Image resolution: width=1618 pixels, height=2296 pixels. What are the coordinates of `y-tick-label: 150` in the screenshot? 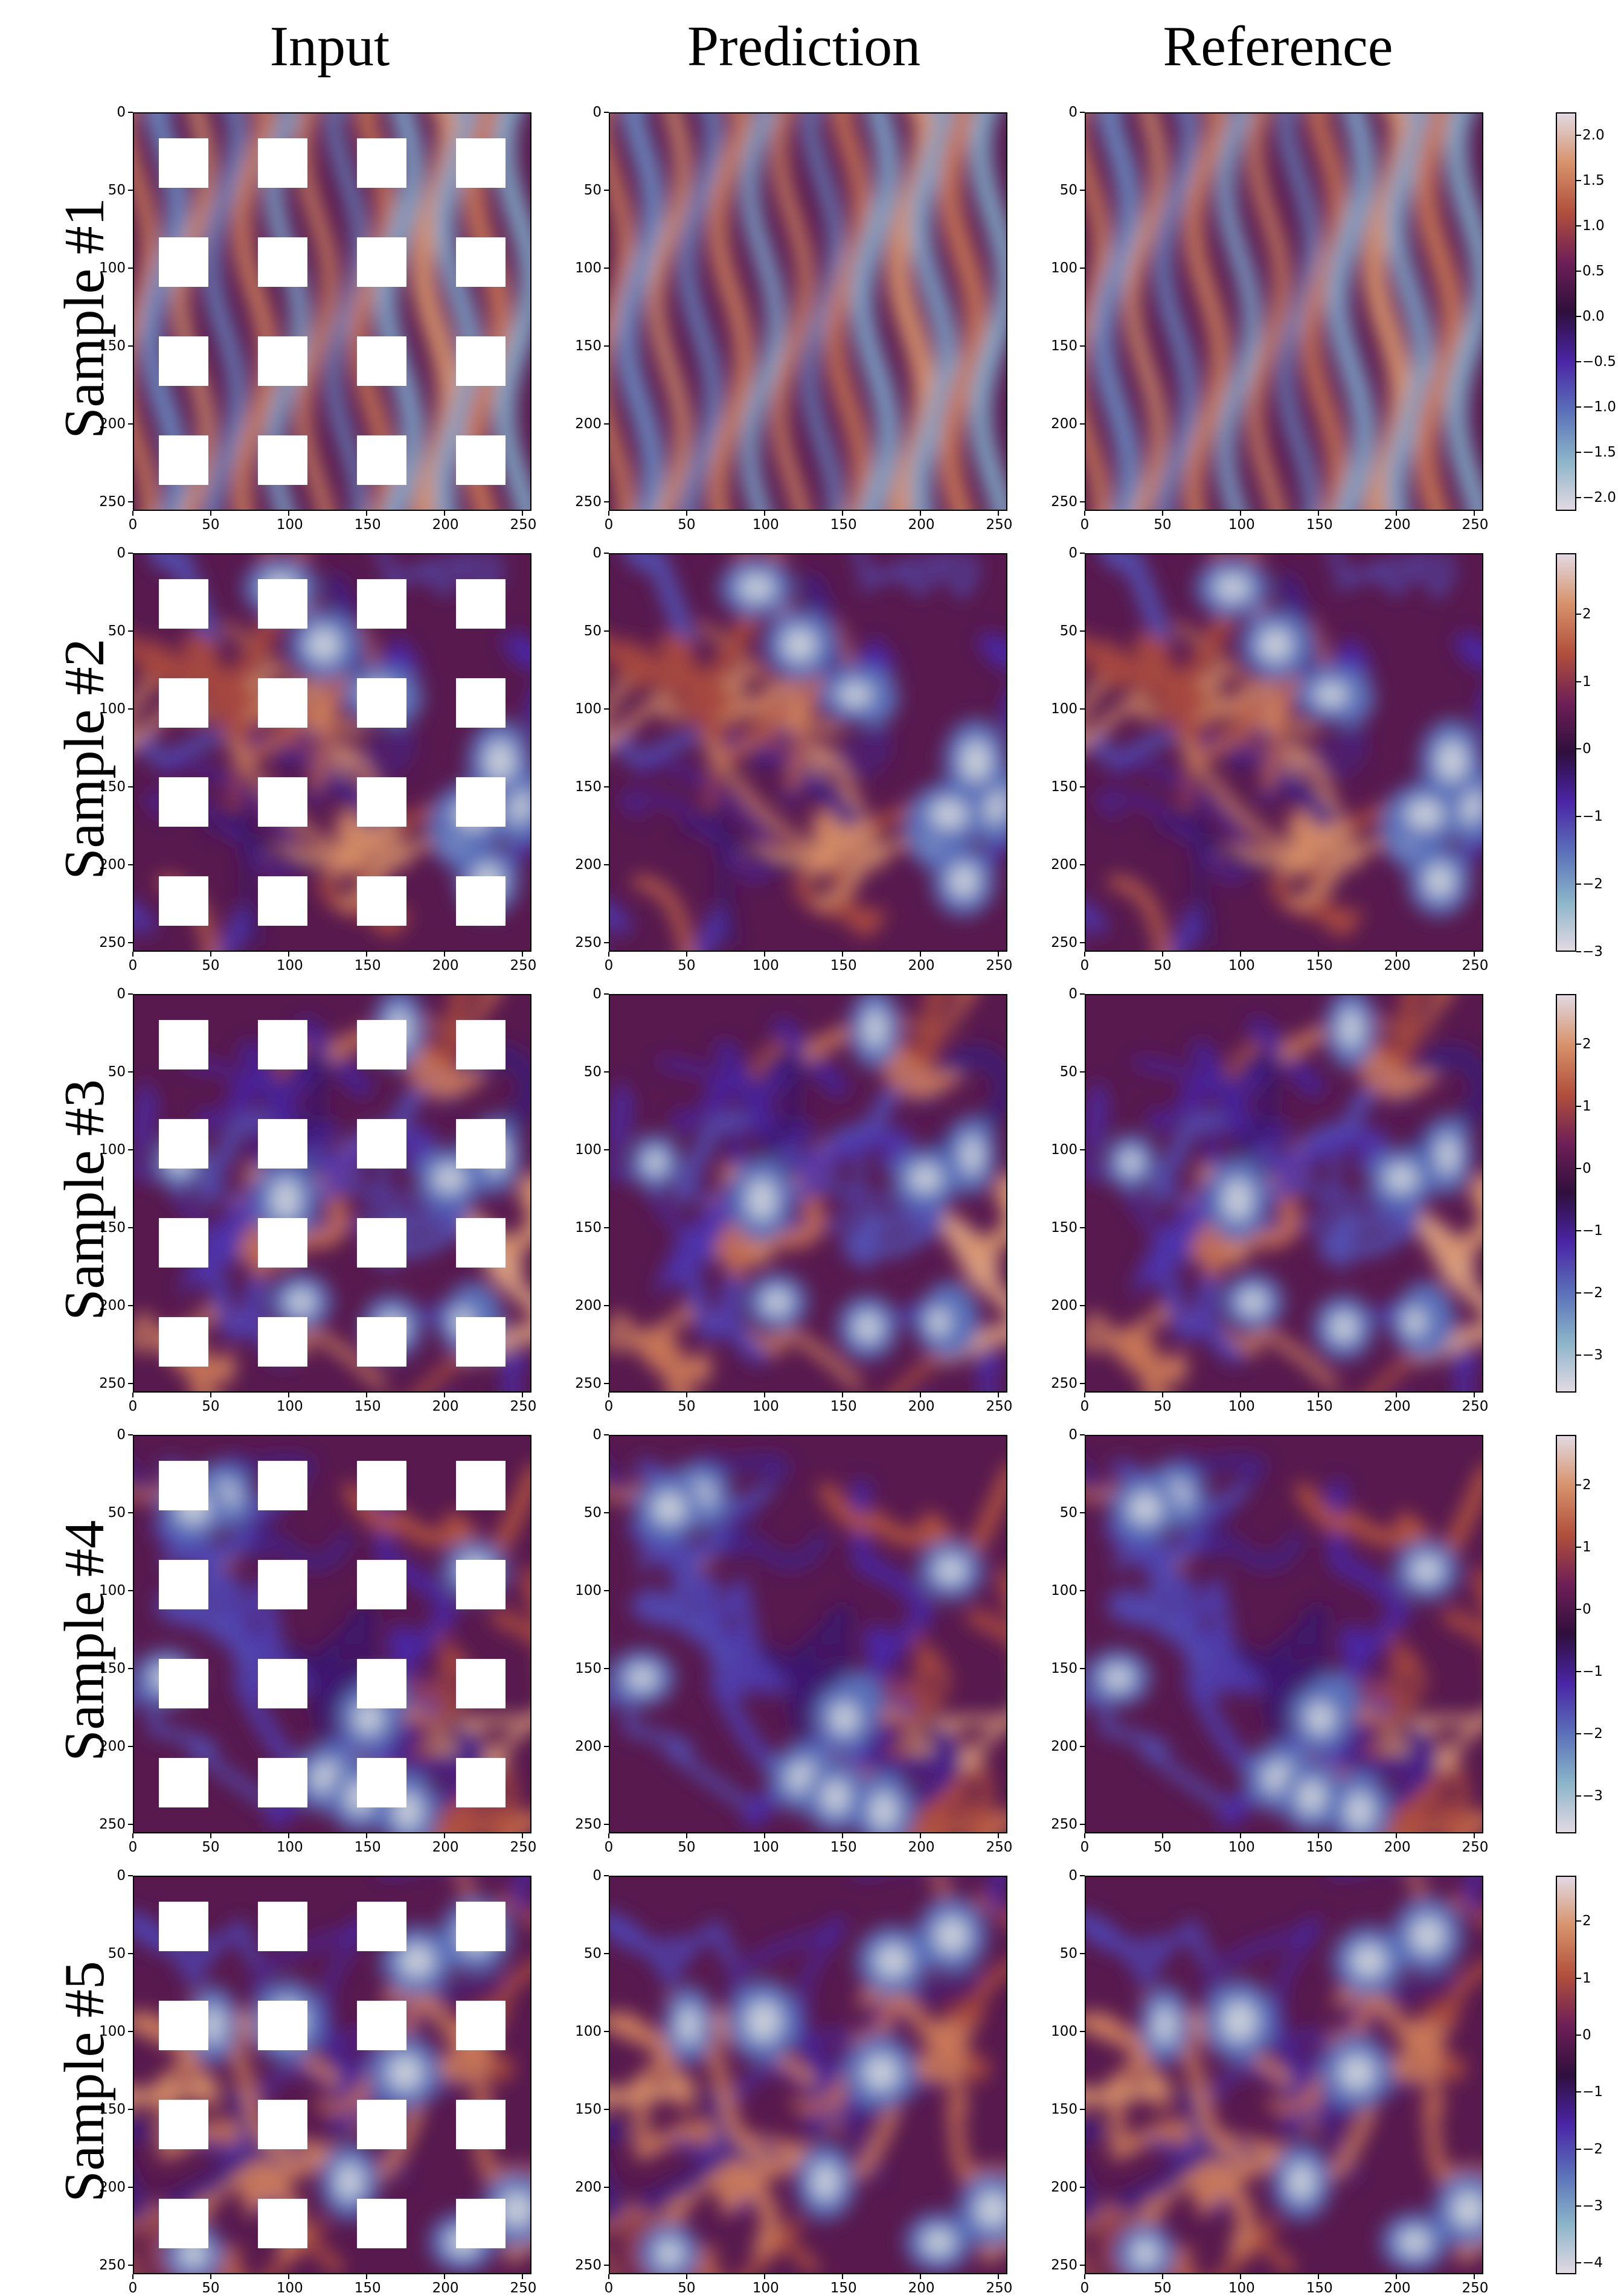 It's located at (112, 787).